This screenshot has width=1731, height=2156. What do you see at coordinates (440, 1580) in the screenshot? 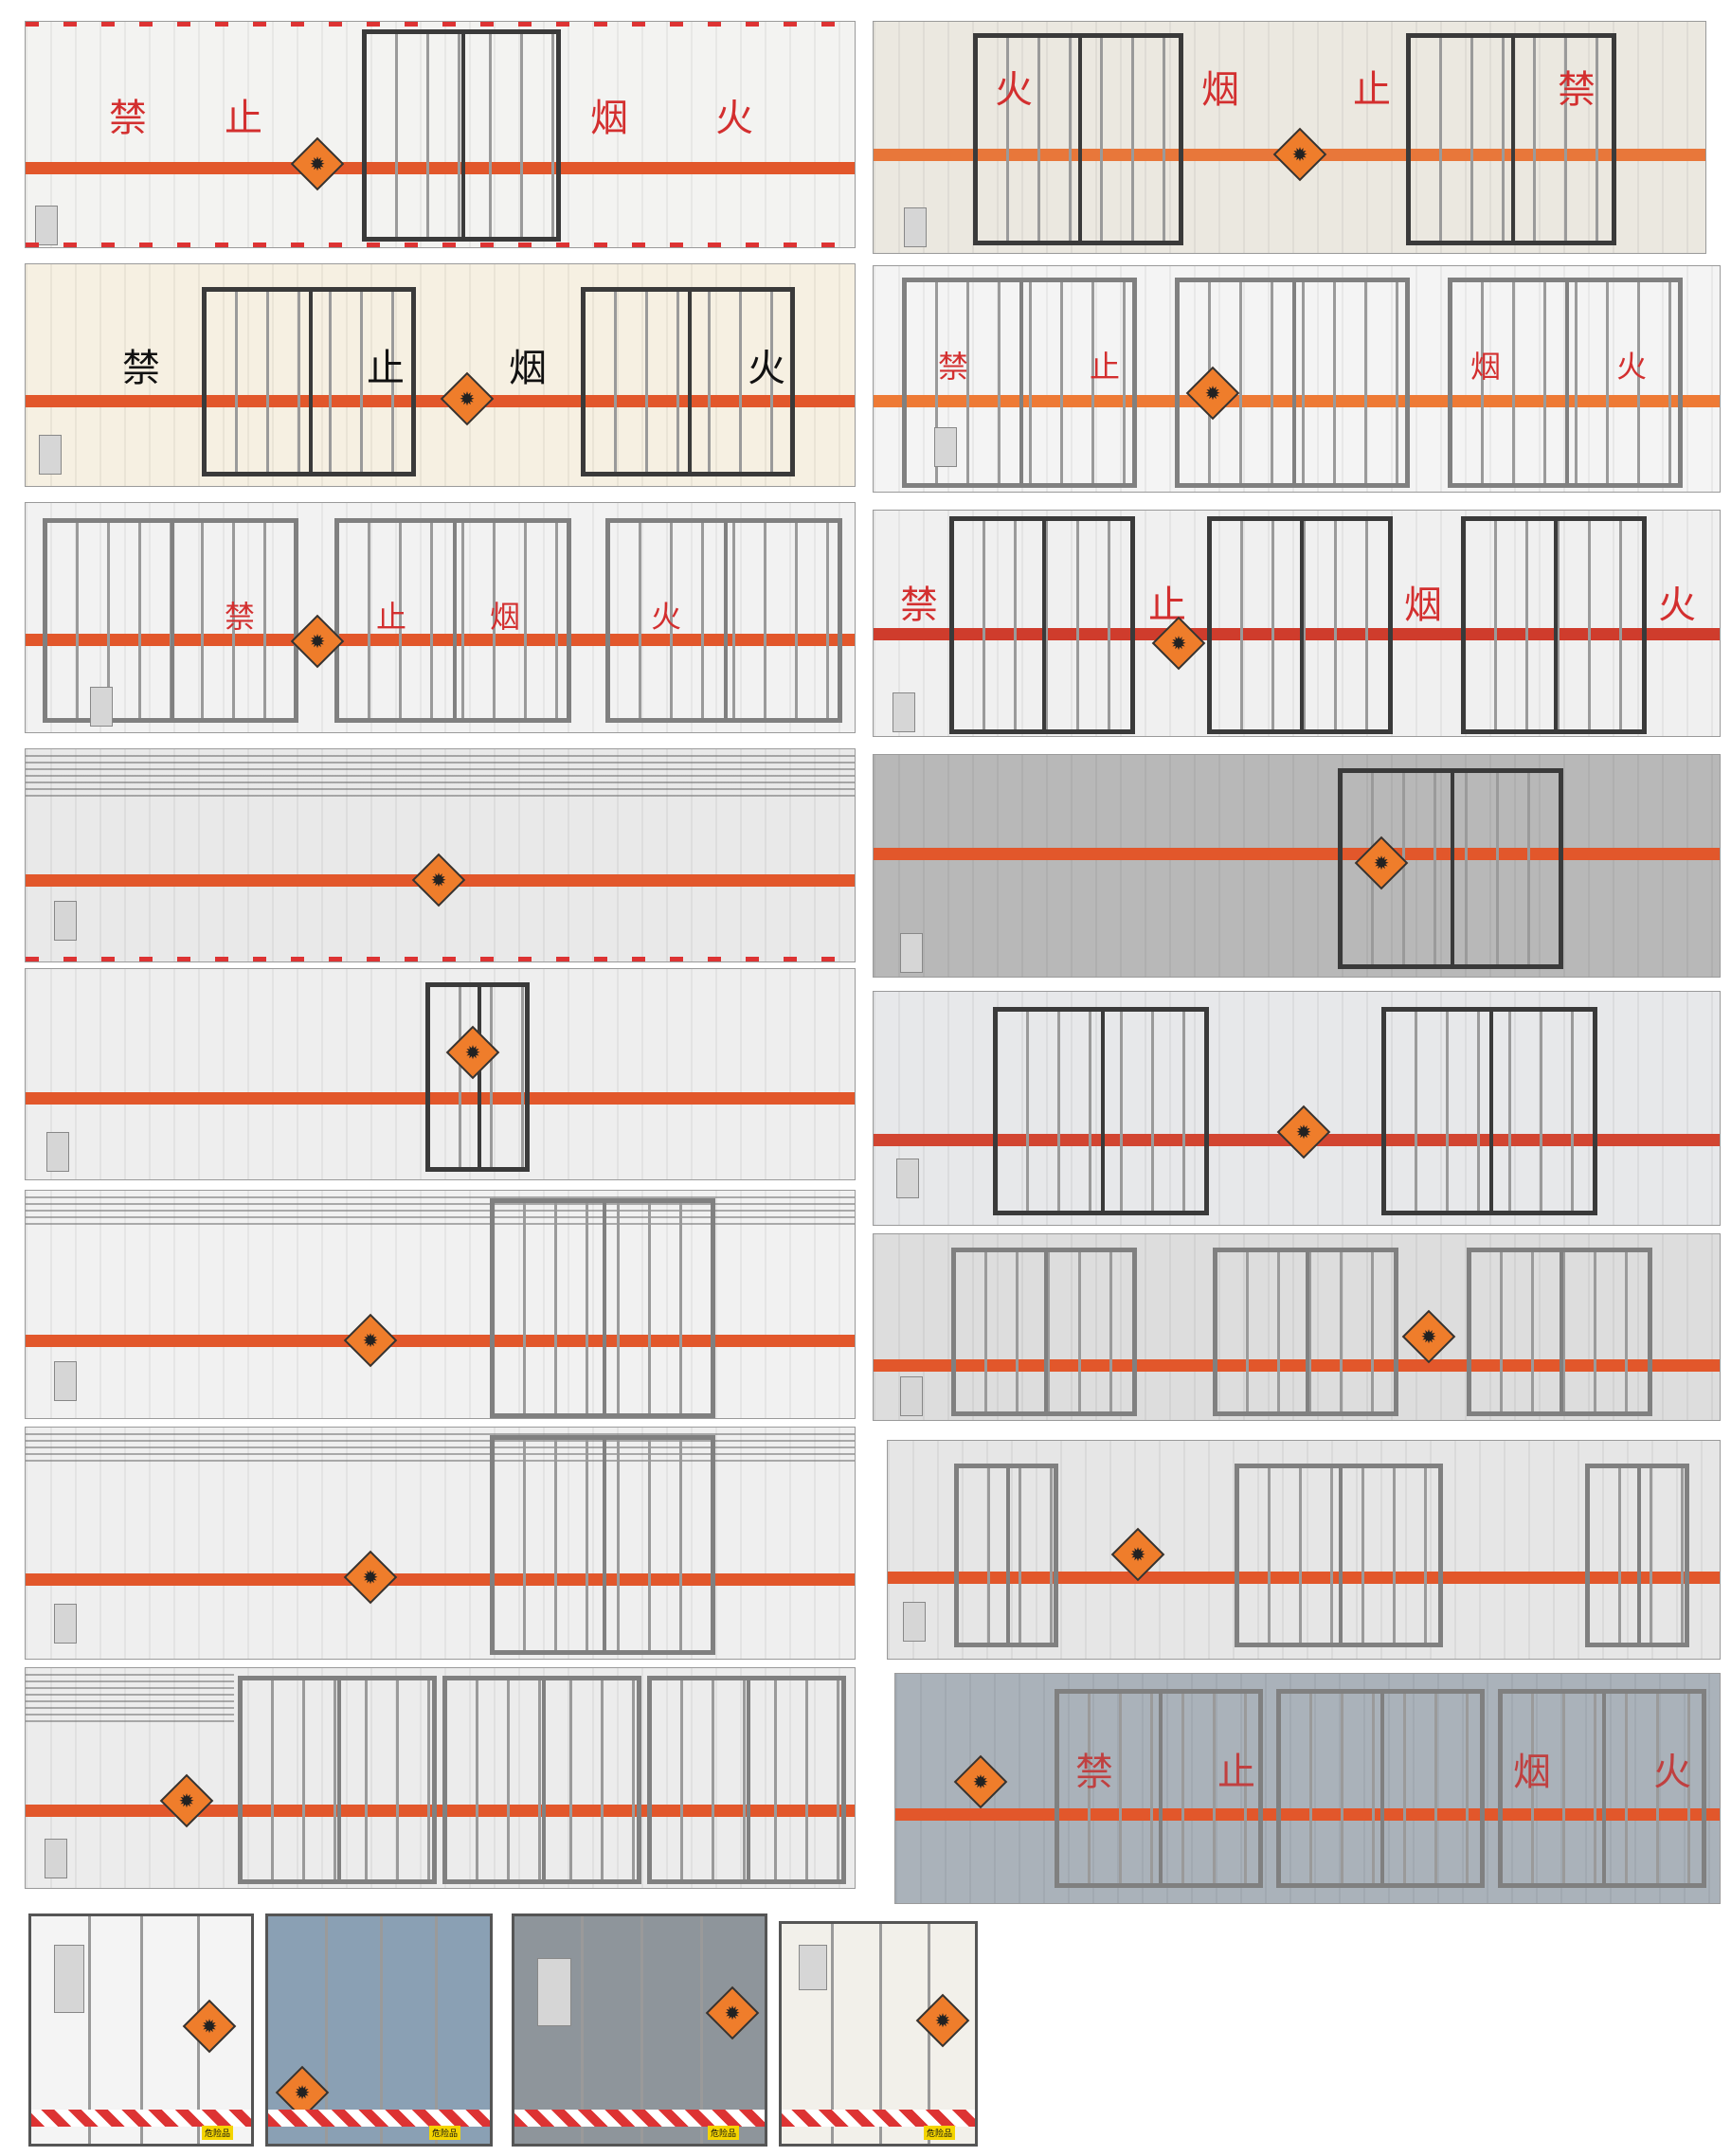
I see `reflective-stripe` at bounding box center [440, 1580].